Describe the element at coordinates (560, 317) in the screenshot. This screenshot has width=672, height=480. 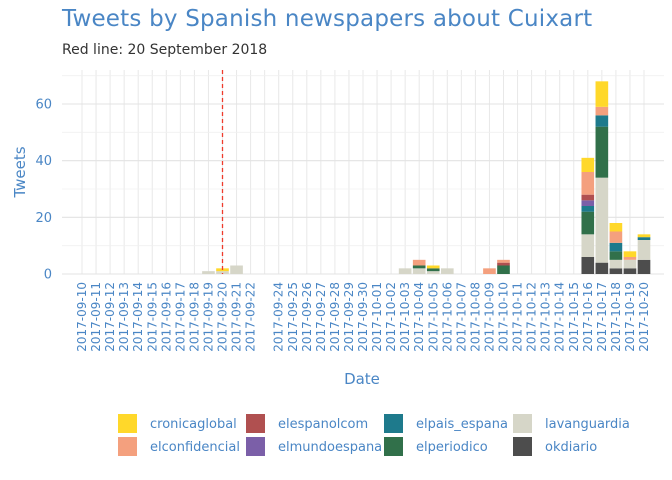
I see `x-tick-label: 2017-10-14` at that location.